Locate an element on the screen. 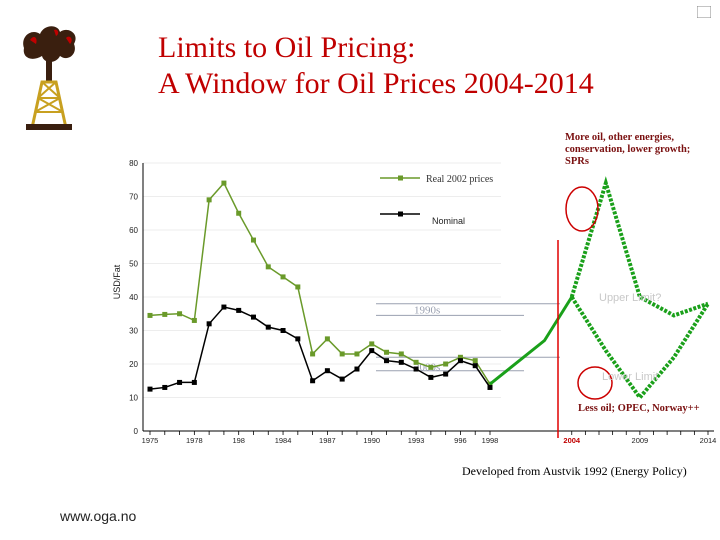  upper-limit-circle is located at coordinates (582, 209).